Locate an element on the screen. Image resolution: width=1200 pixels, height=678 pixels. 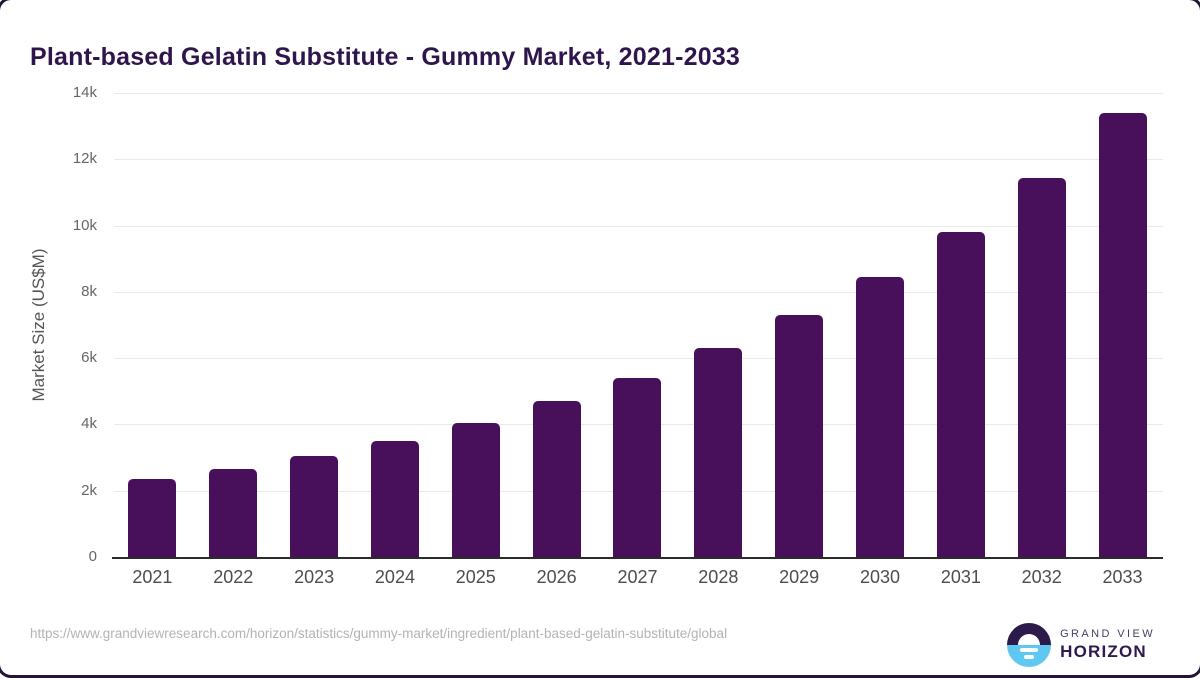
bar-2023 is located at coordinates (314, 506).